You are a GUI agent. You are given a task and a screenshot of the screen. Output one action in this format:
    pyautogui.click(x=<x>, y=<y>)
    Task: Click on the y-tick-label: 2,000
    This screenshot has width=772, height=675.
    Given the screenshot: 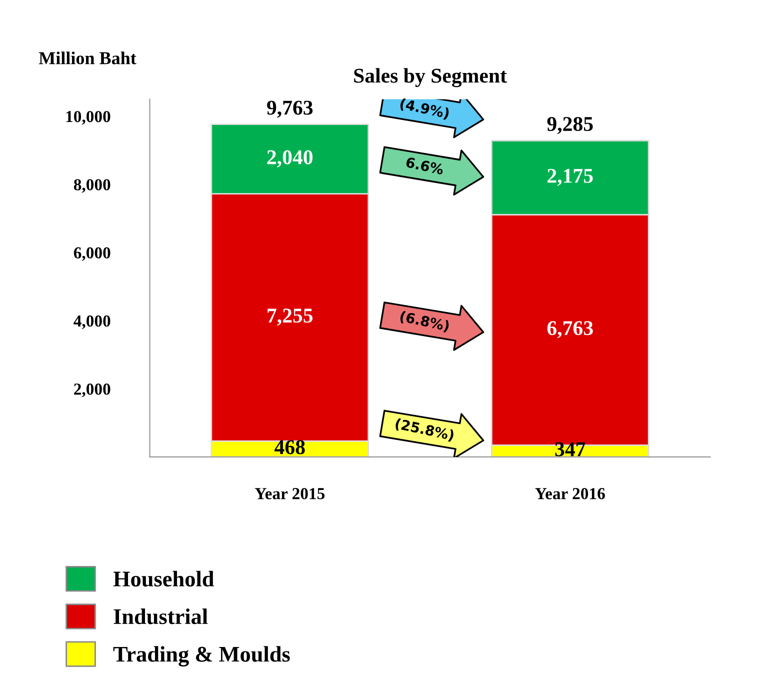 What is the action you would take?
    pyautogui.click(x=92, y=391)
    